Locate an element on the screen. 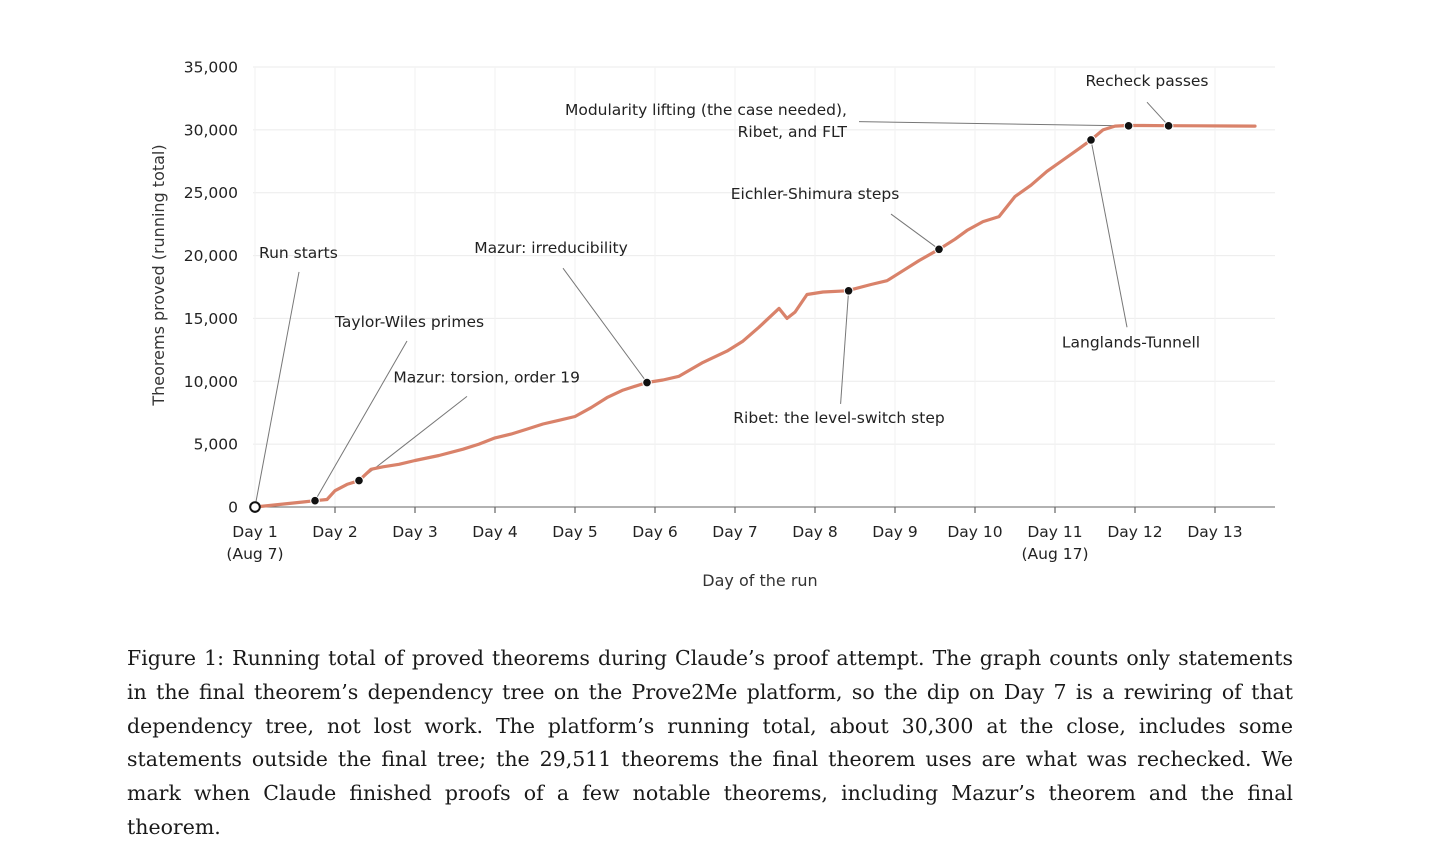  start-marker is located at coordinates (255, 507).